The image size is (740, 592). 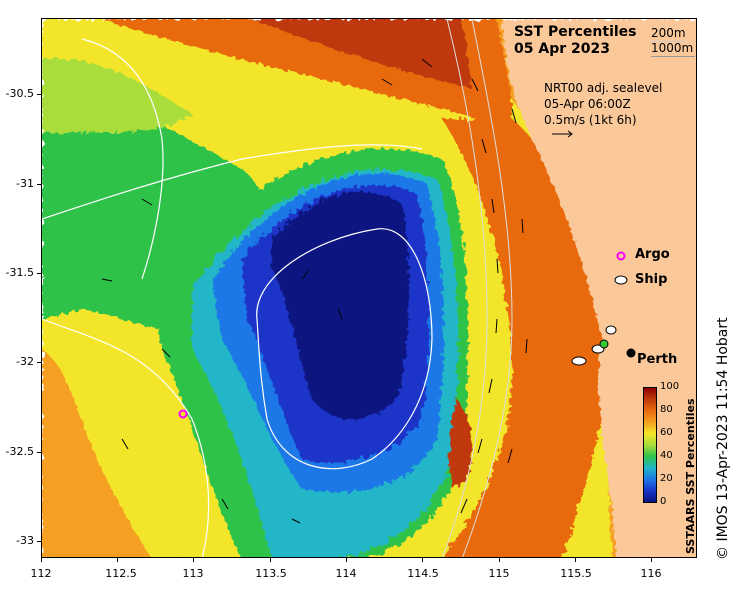 I want to click on colorbar-tick: 80, so click(x=666, y=409).